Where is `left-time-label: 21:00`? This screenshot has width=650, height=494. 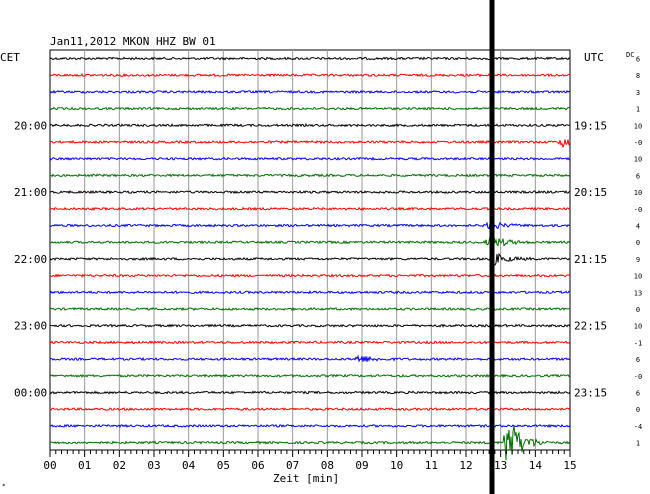
left-time-label: 21:00 is located at coordinates (30, 192).